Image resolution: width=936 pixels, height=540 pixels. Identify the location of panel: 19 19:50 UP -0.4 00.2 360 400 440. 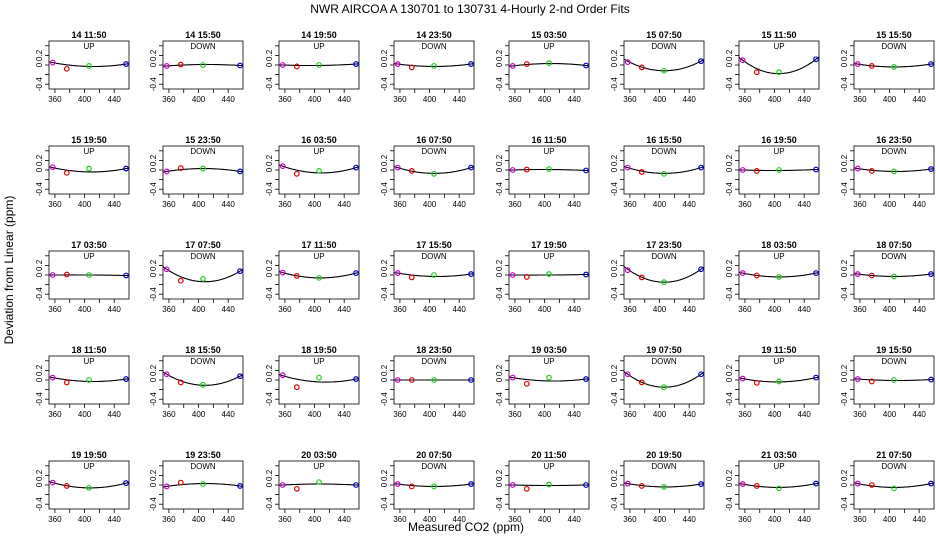
(82, 487).